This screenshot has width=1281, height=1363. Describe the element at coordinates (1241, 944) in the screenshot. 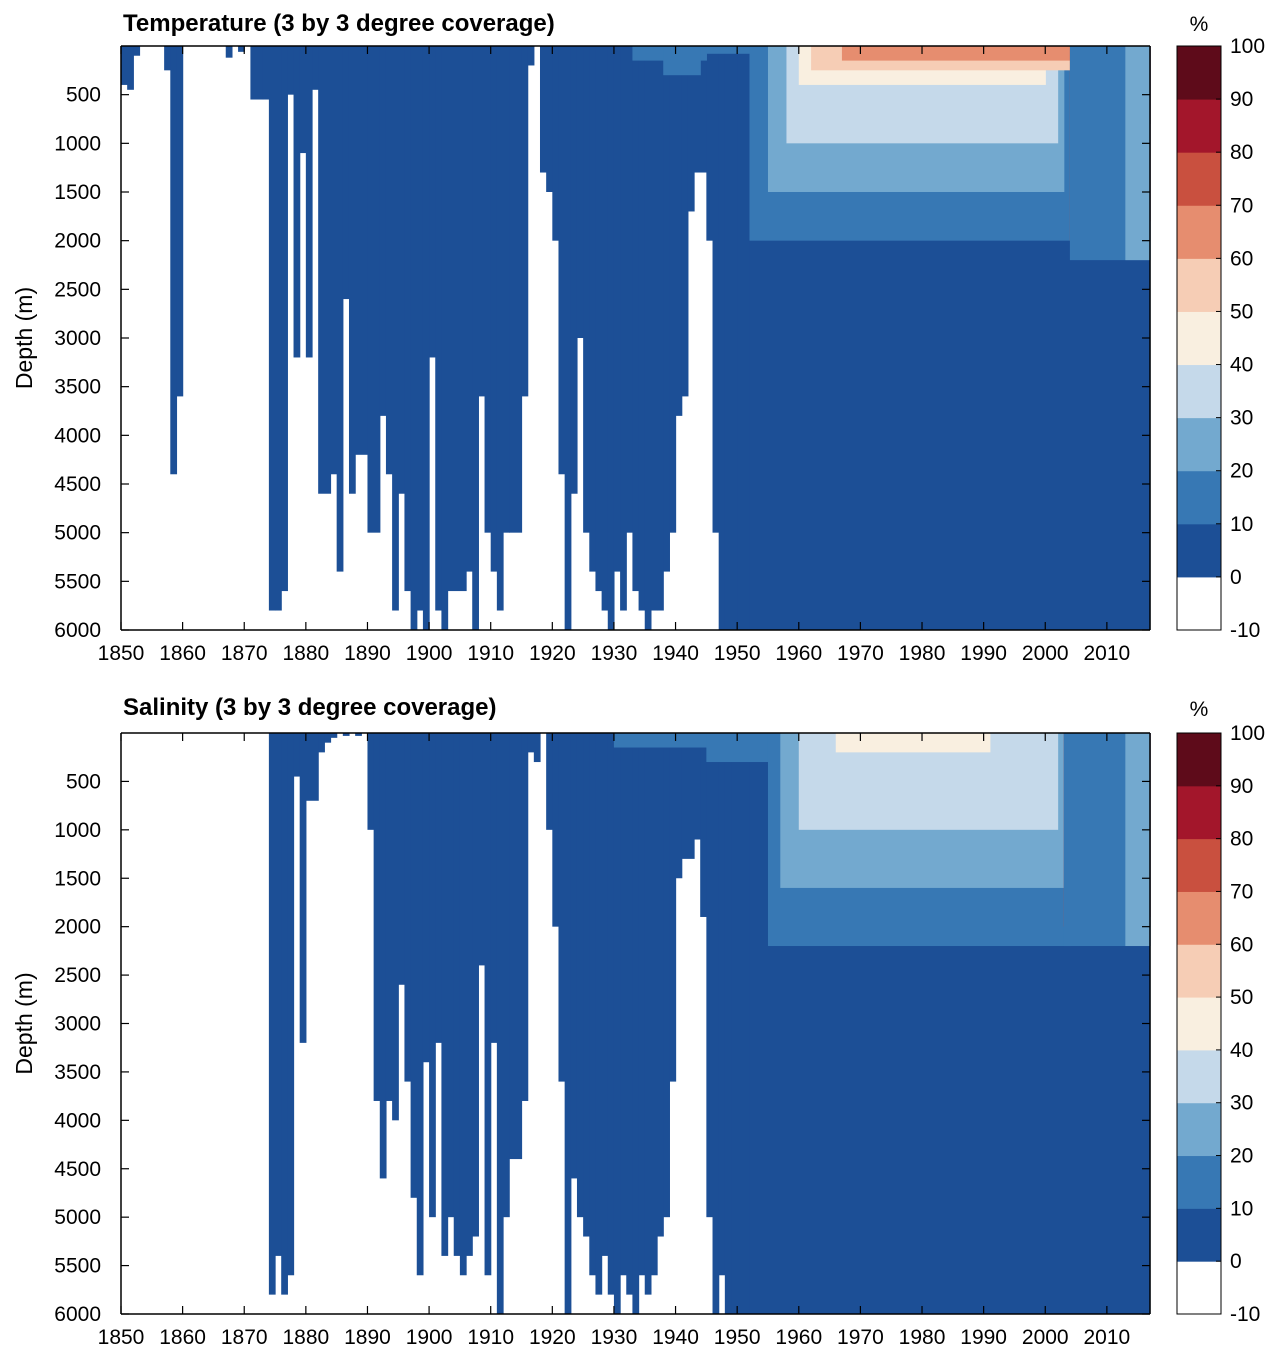

I see `colorbar-tick-label: 60` at that location.